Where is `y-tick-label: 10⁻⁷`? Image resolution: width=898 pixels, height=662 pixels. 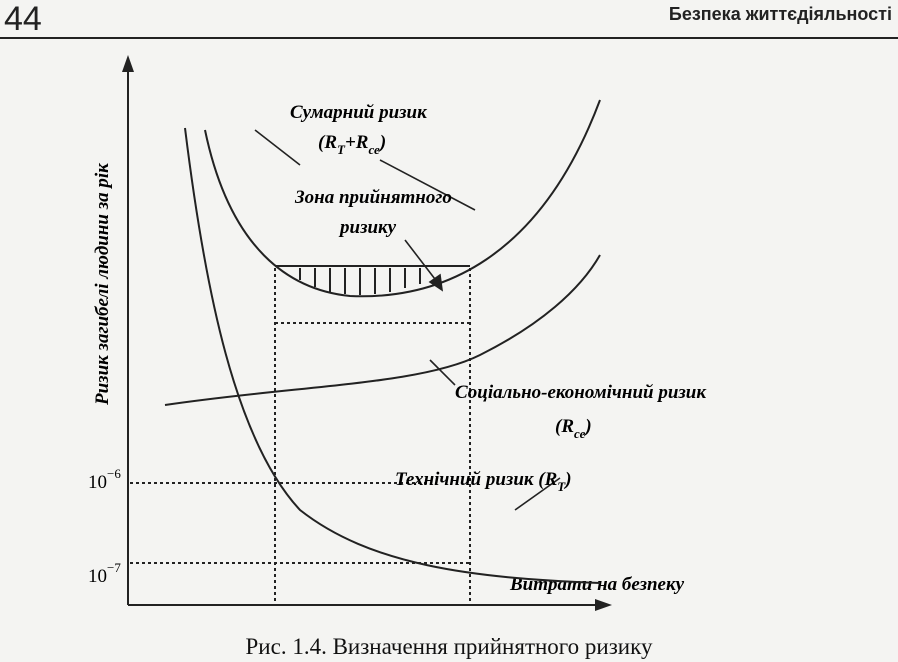
y-tick-label: 10⁻⁷ is located at coordinates (104, 573).